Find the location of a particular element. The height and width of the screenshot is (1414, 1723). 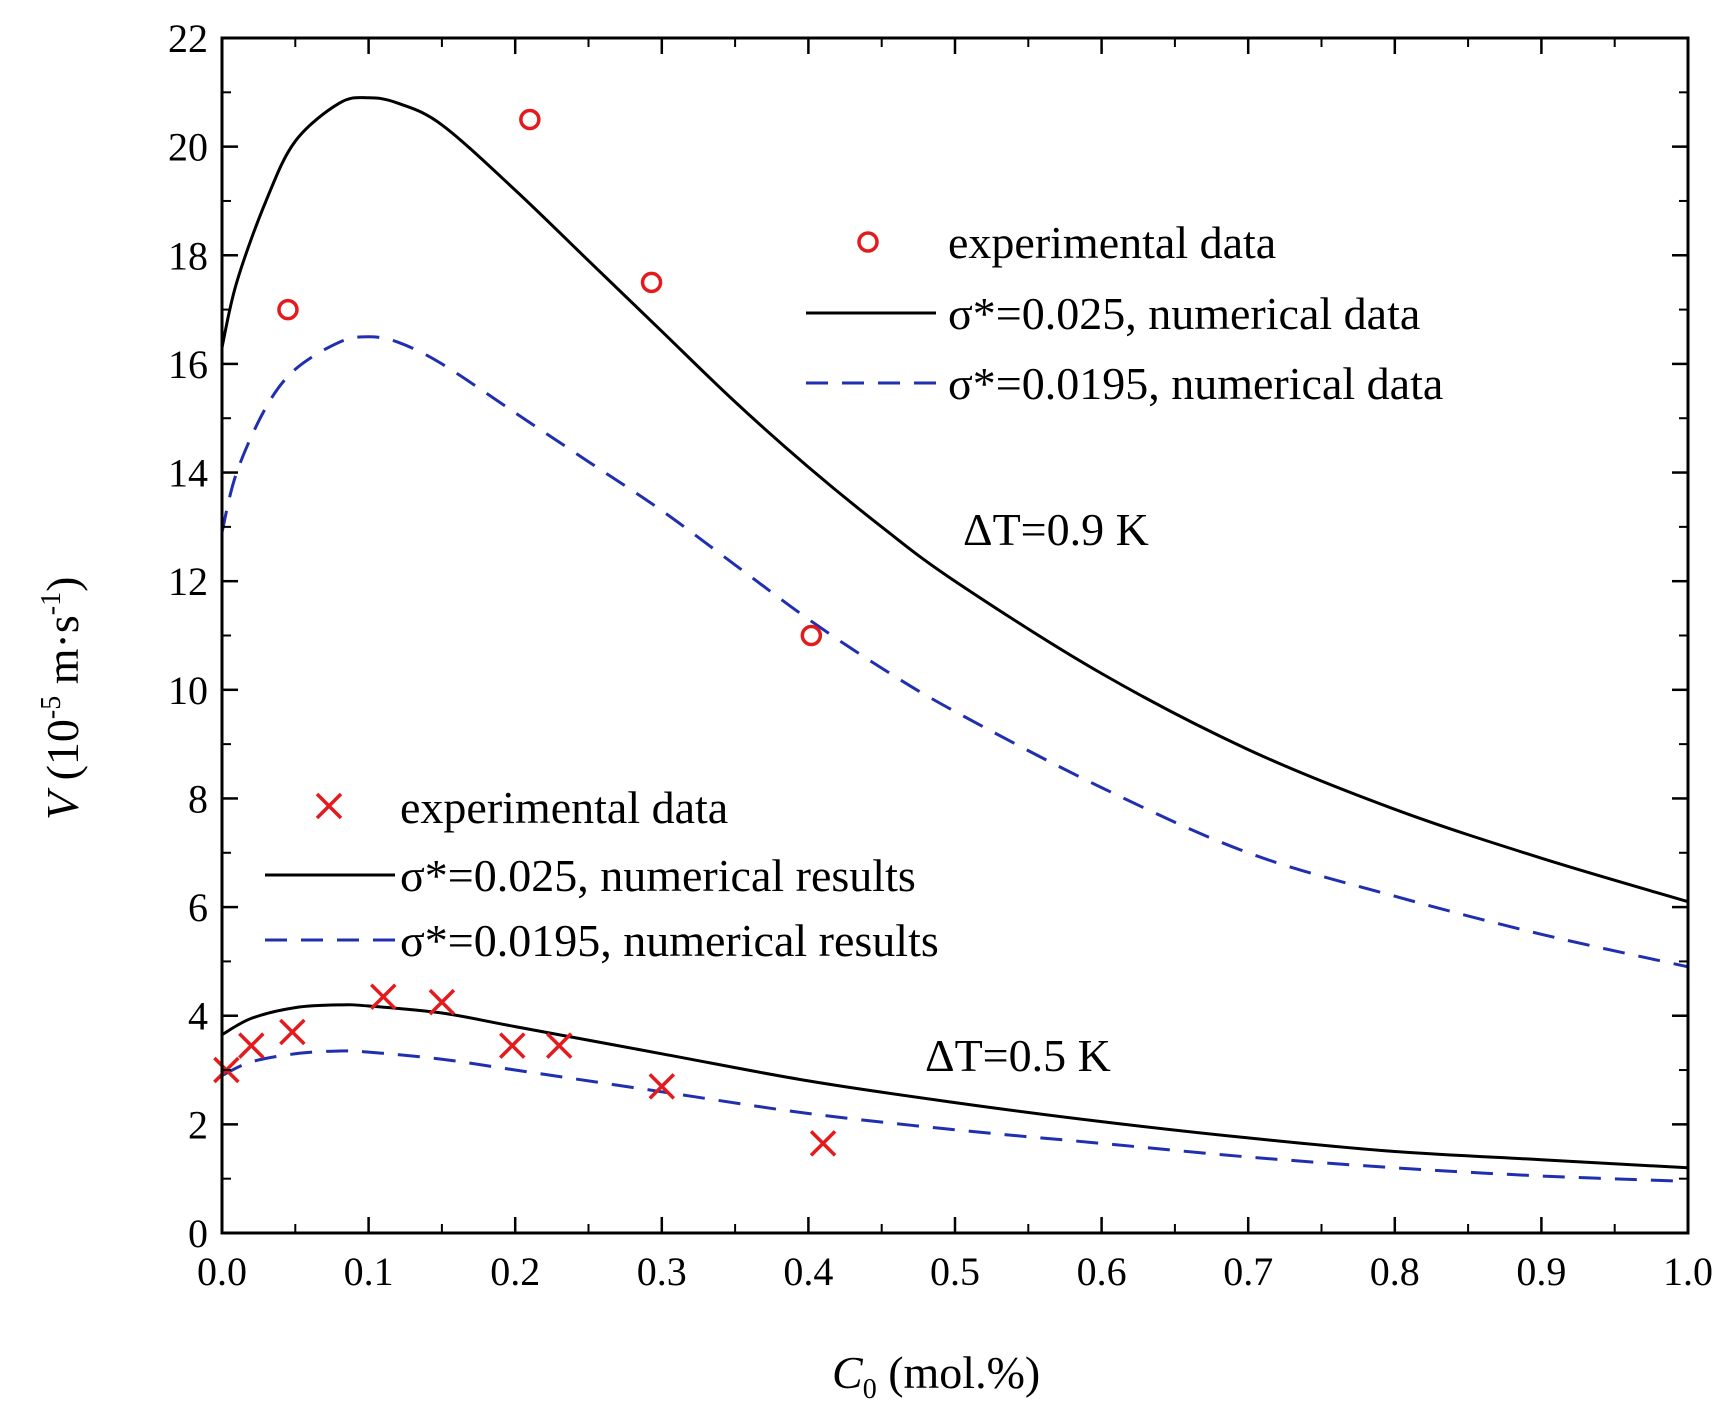

y-tick-label: 2 is located at coordinates (198, 1124).